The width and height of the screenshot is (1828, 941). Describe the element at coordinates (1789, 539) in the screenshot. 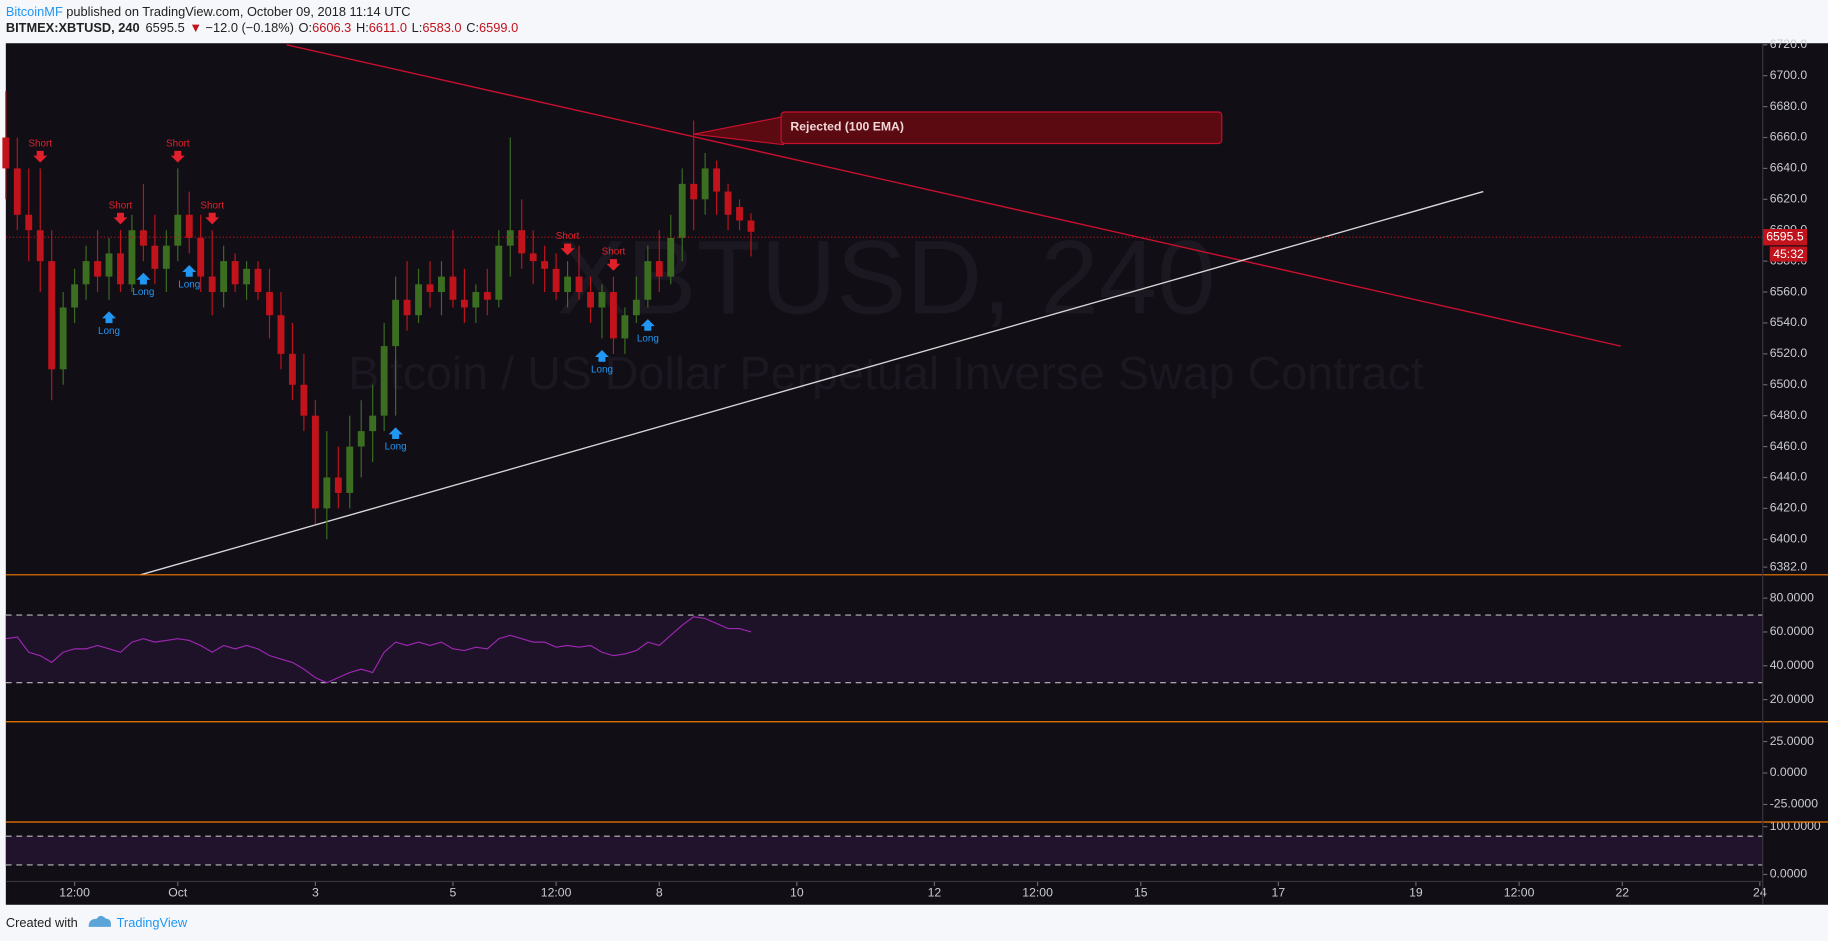

I see `y-tick-label: 6400.0` at that location.